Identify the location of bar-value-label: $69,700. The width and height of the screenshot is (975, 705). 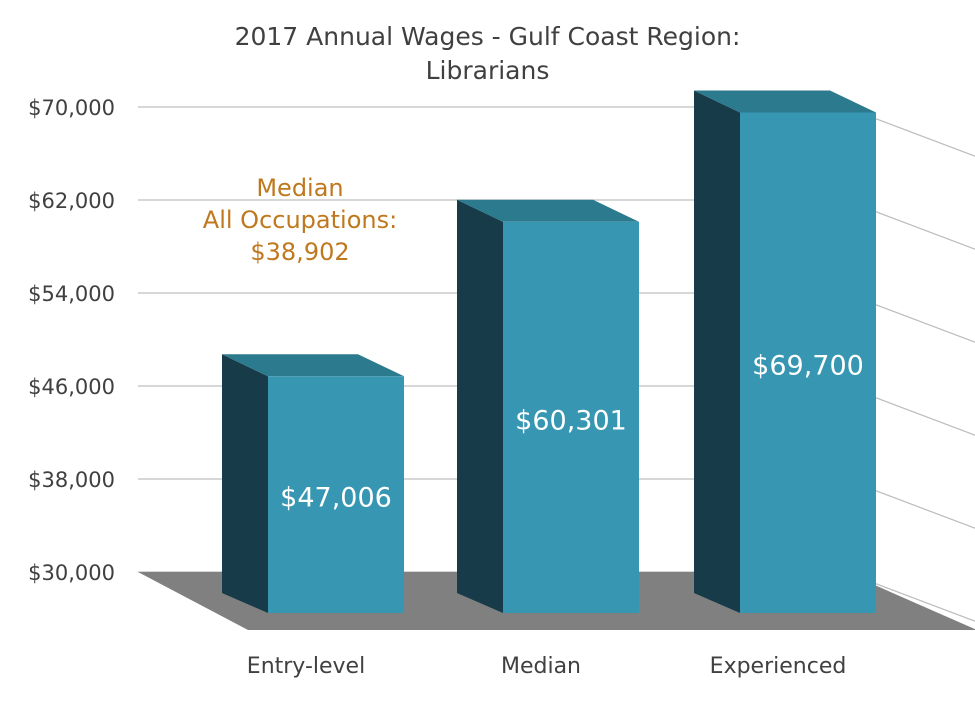
(808, 366).